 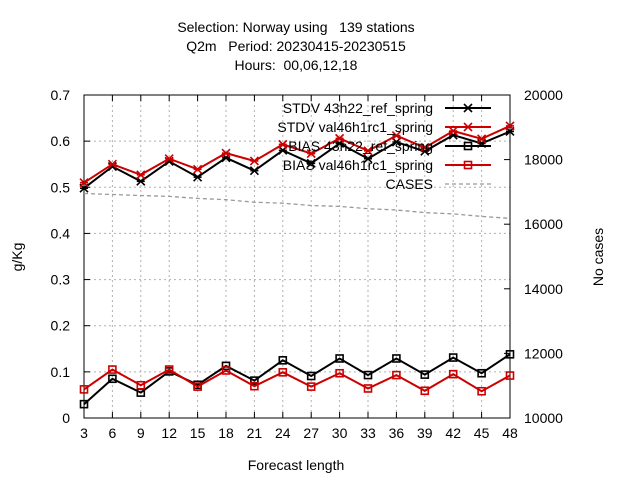 I want to click on y-tick-label: 0.2, so click(x=61, y=326).